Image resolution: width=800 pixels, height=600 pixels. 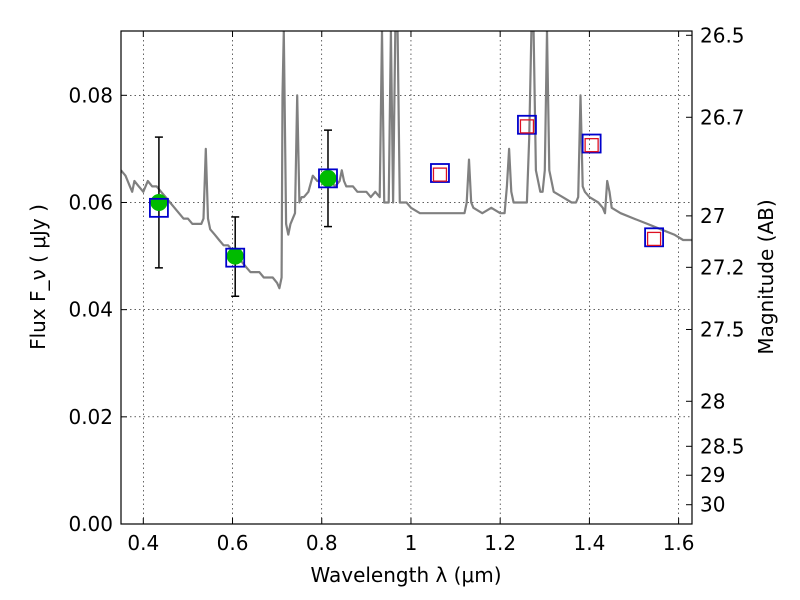 What do you see at coordinates (712, 475) in the screenshot?
I see `right-tick-label: 29` at bounding box center [712, 475].